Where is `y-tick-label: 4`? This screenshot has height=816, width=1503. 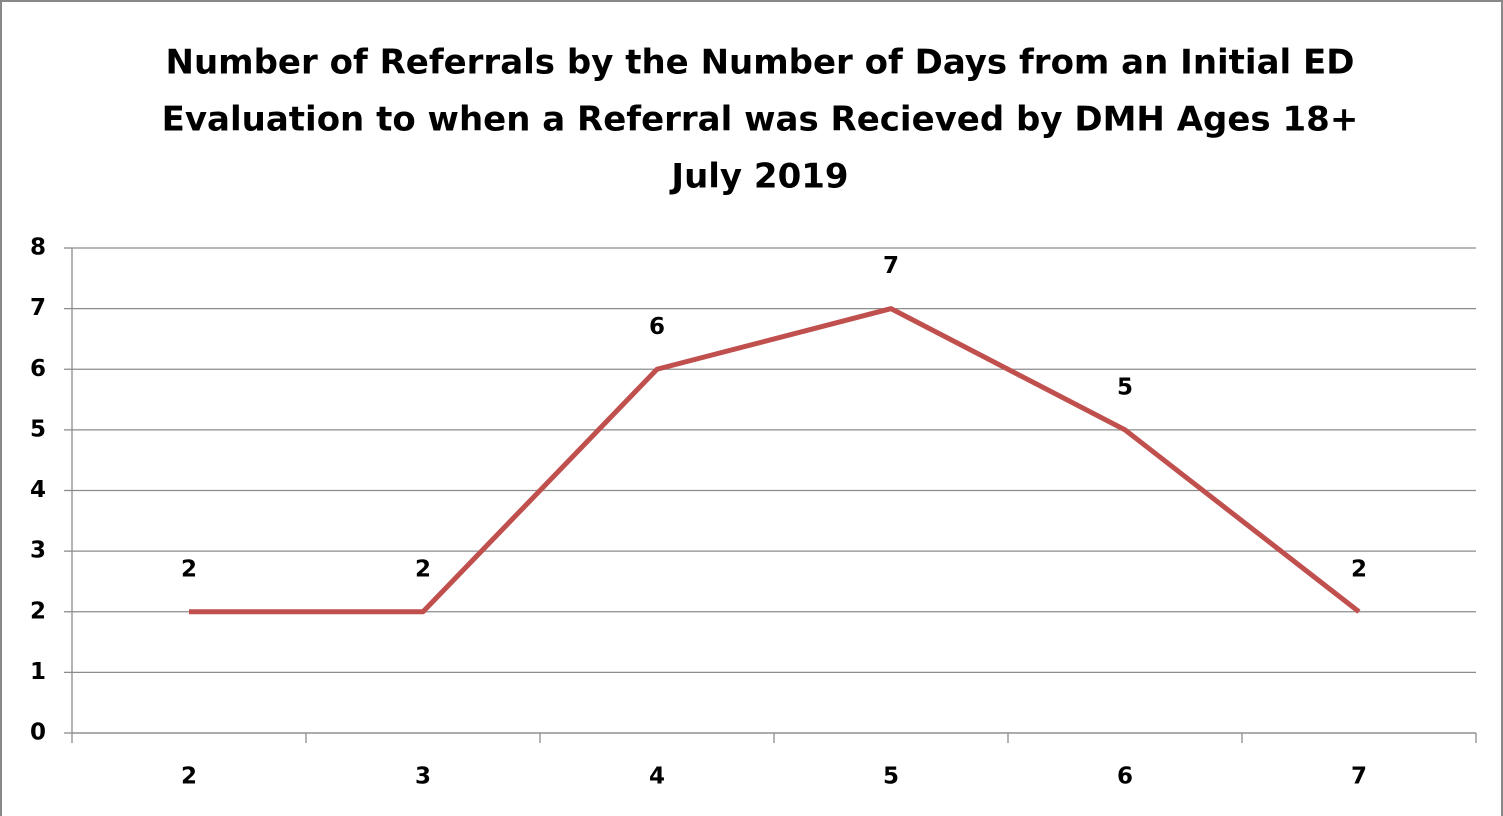 y-tick-label: 4 is located at coordinates (38, 490).